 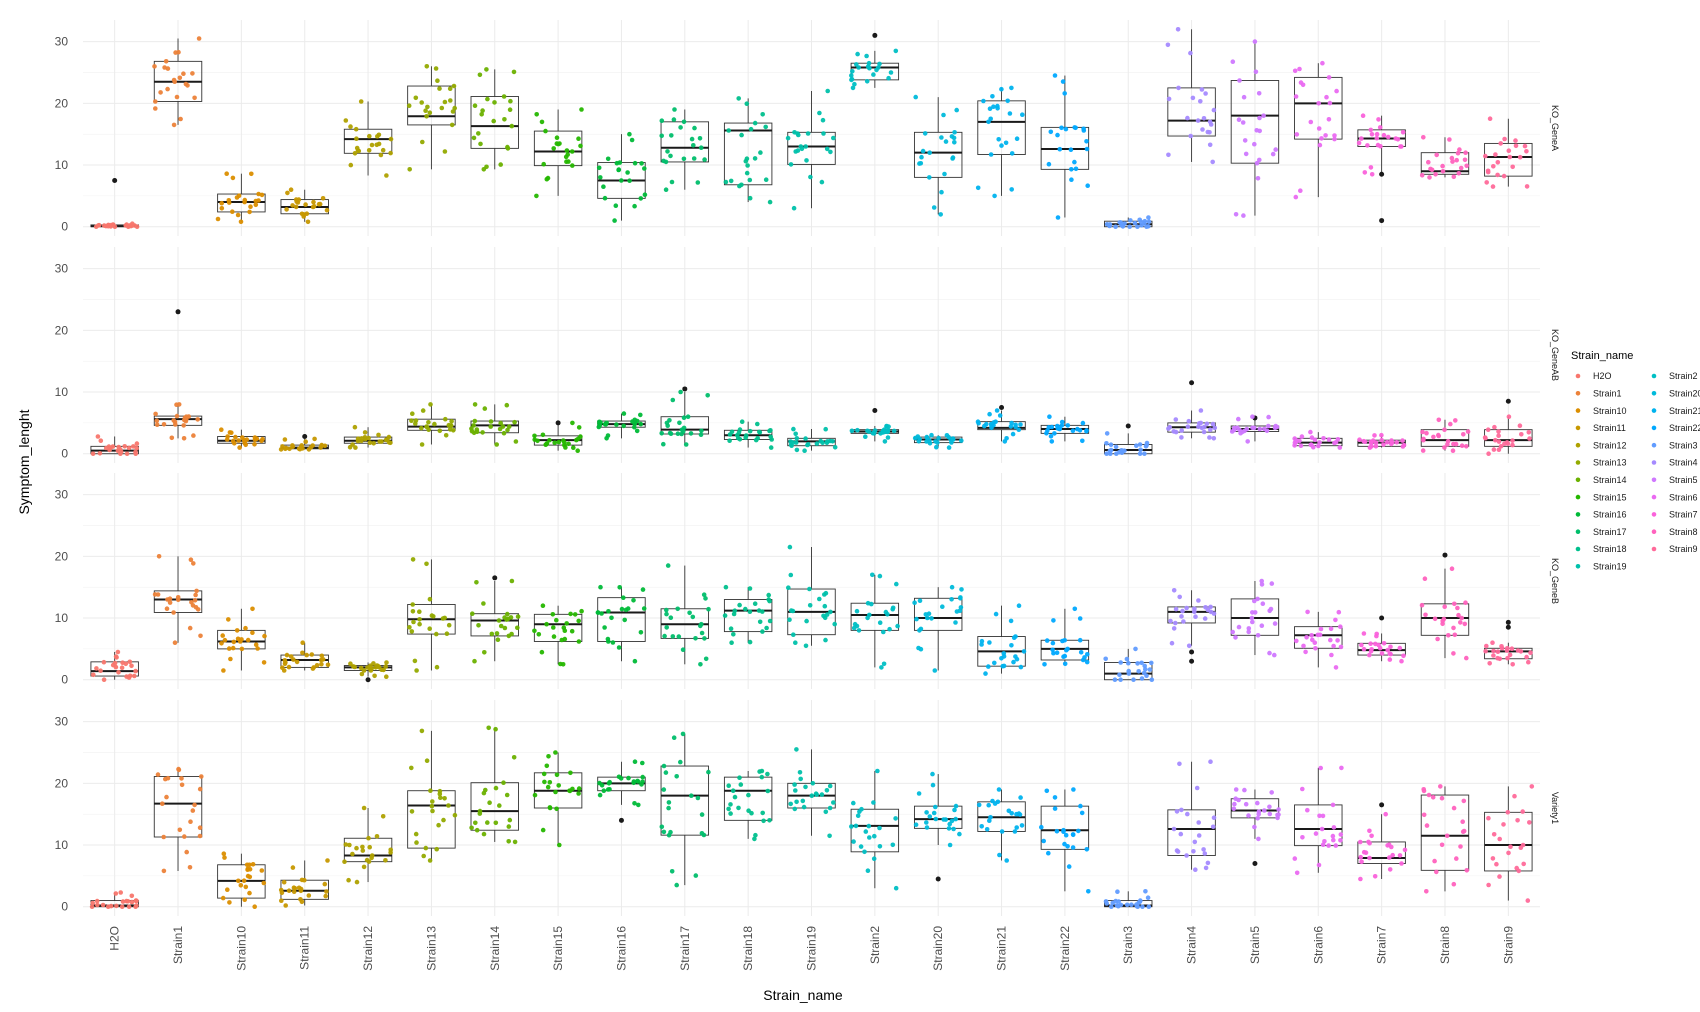 I want to click on legend-label: Strain10, so click(x=1610, y=411).